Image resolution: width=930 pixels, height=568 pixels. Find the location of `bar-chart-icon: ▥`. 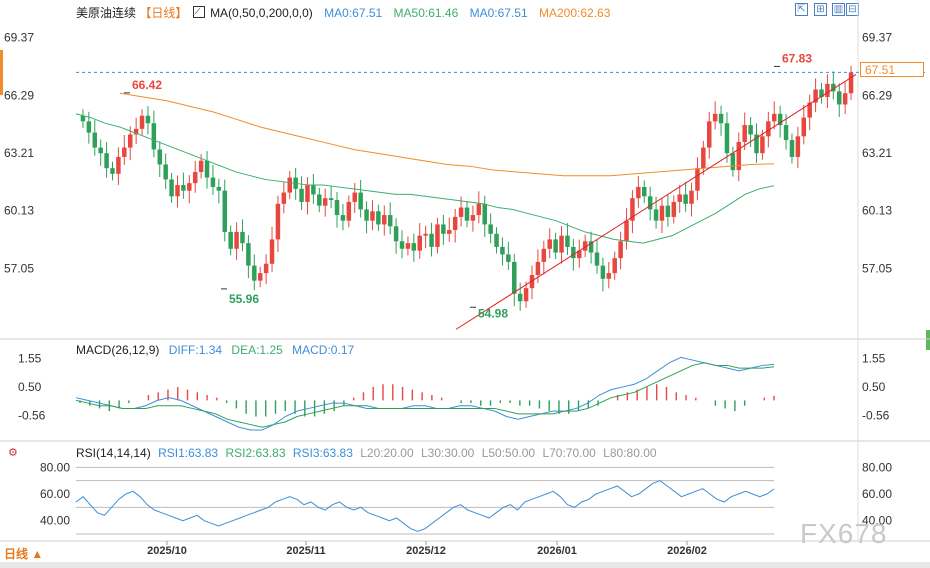

bar-chart-icon: ▥ is located at coordinates (838, 9).